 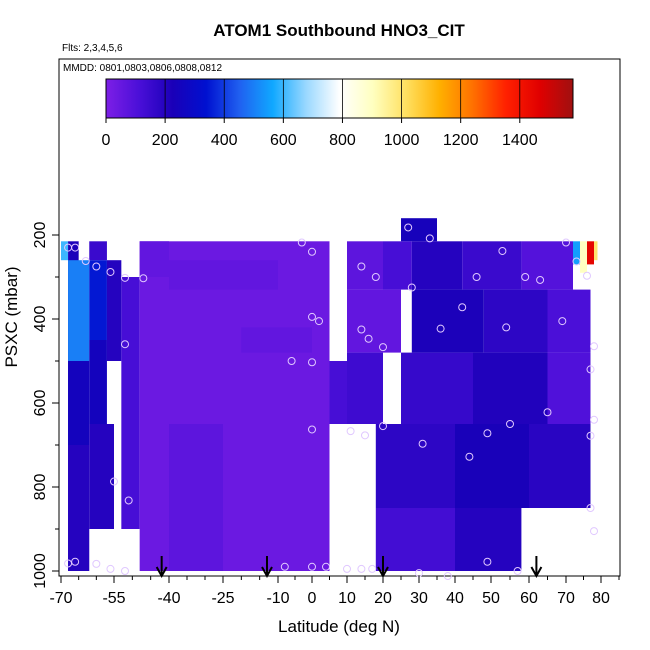 I want to click on x-tick-label: 60, so click(x=529, y=598).